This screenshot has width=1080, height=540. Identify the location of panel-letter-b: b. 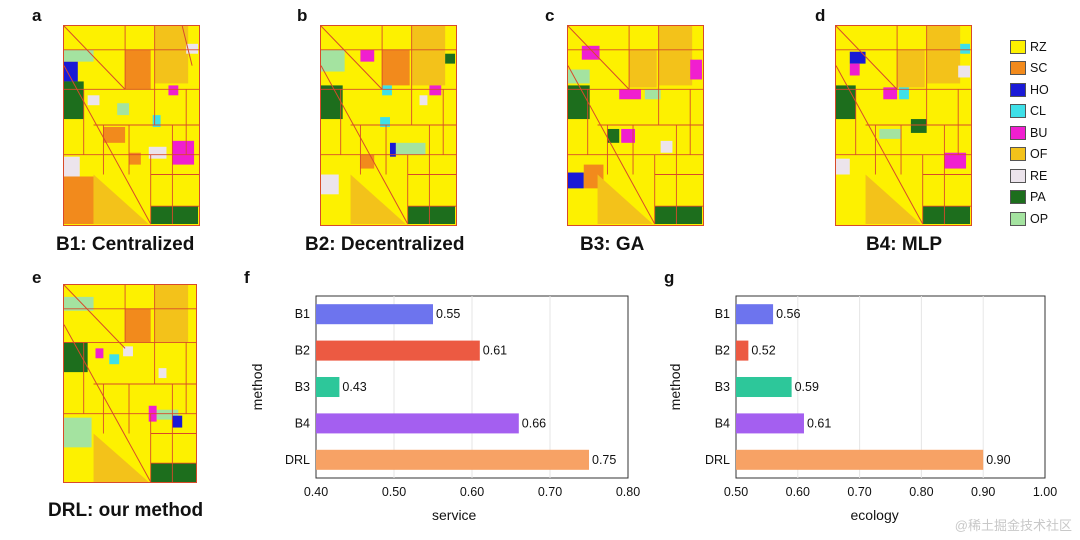
(302, 15).